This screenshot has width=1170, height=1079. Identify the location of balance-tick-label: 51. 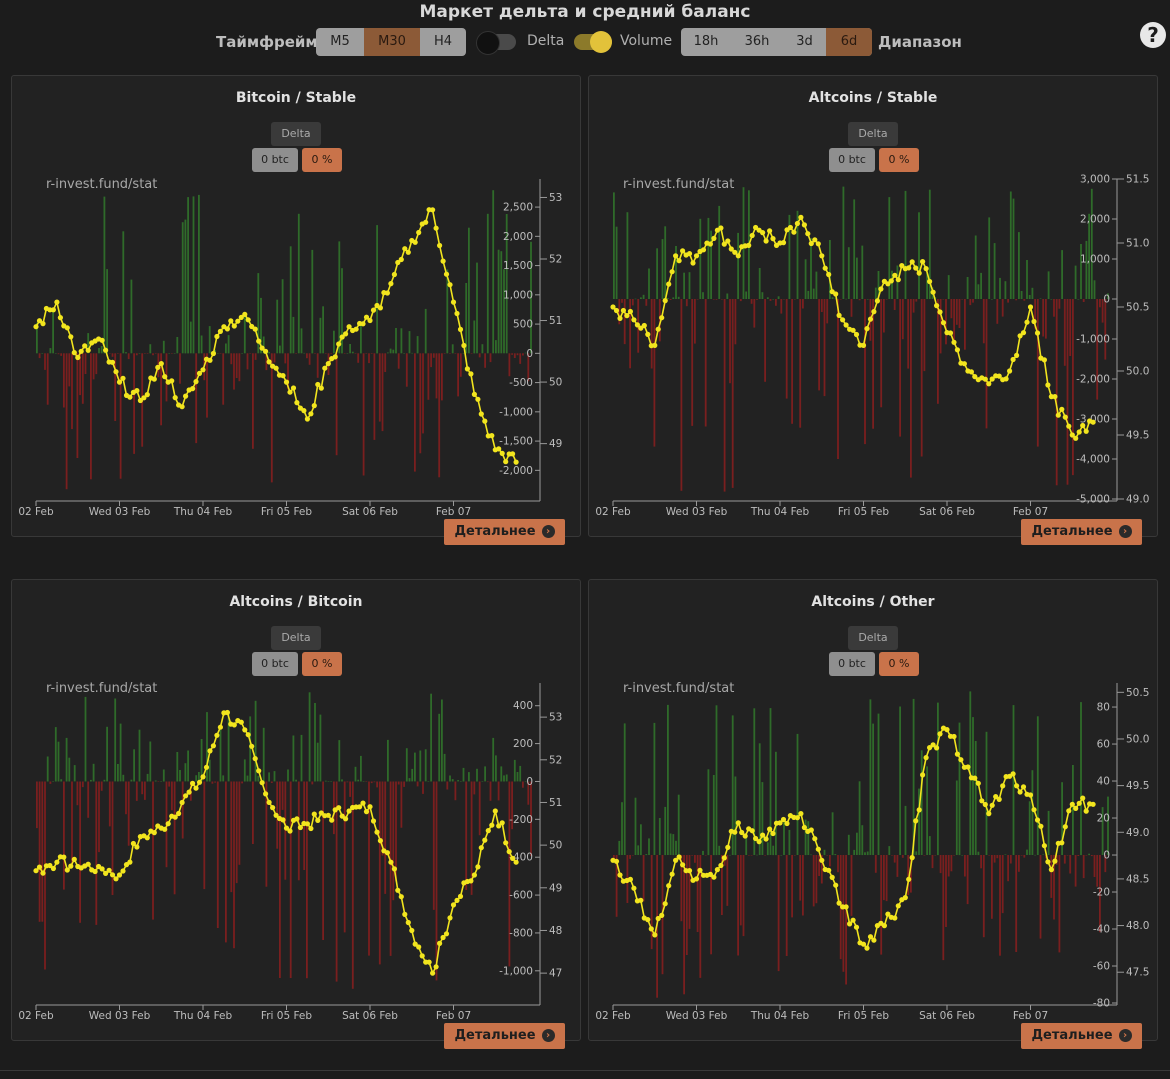
(555, 803).